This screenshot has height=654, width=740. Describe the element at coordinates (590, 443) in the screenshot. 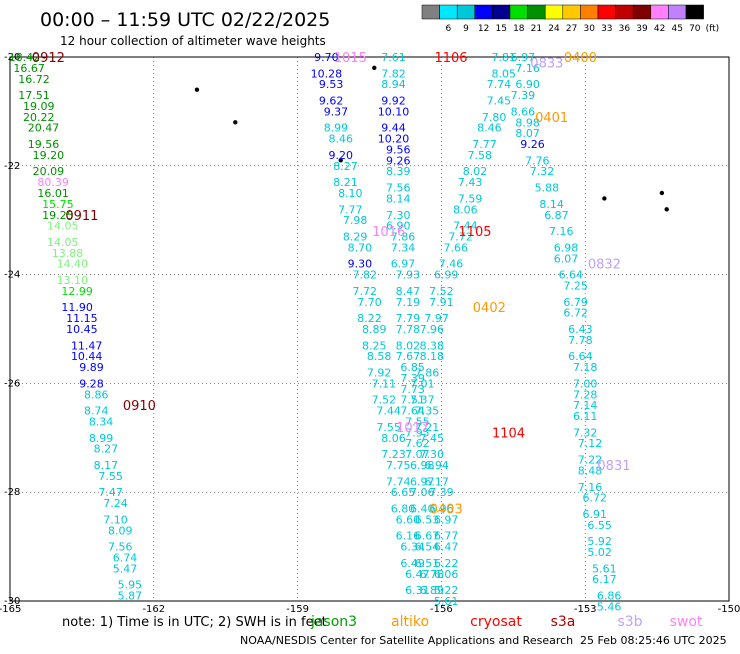

I see `wave-height-label-s3b: 7.12` at that location.